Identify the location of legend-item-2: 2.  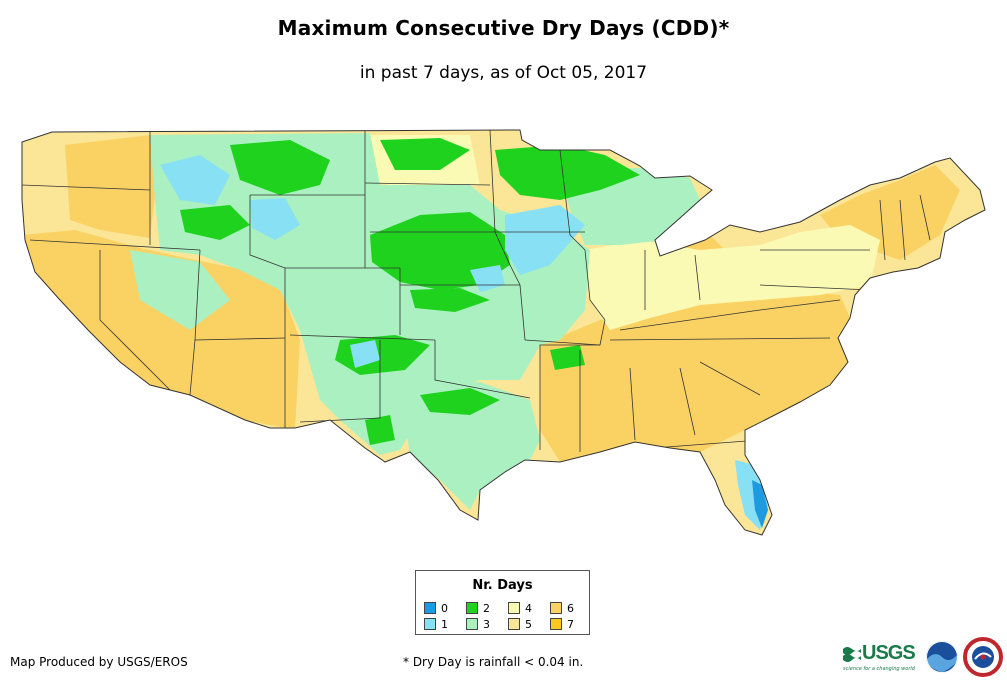
(478, 608).